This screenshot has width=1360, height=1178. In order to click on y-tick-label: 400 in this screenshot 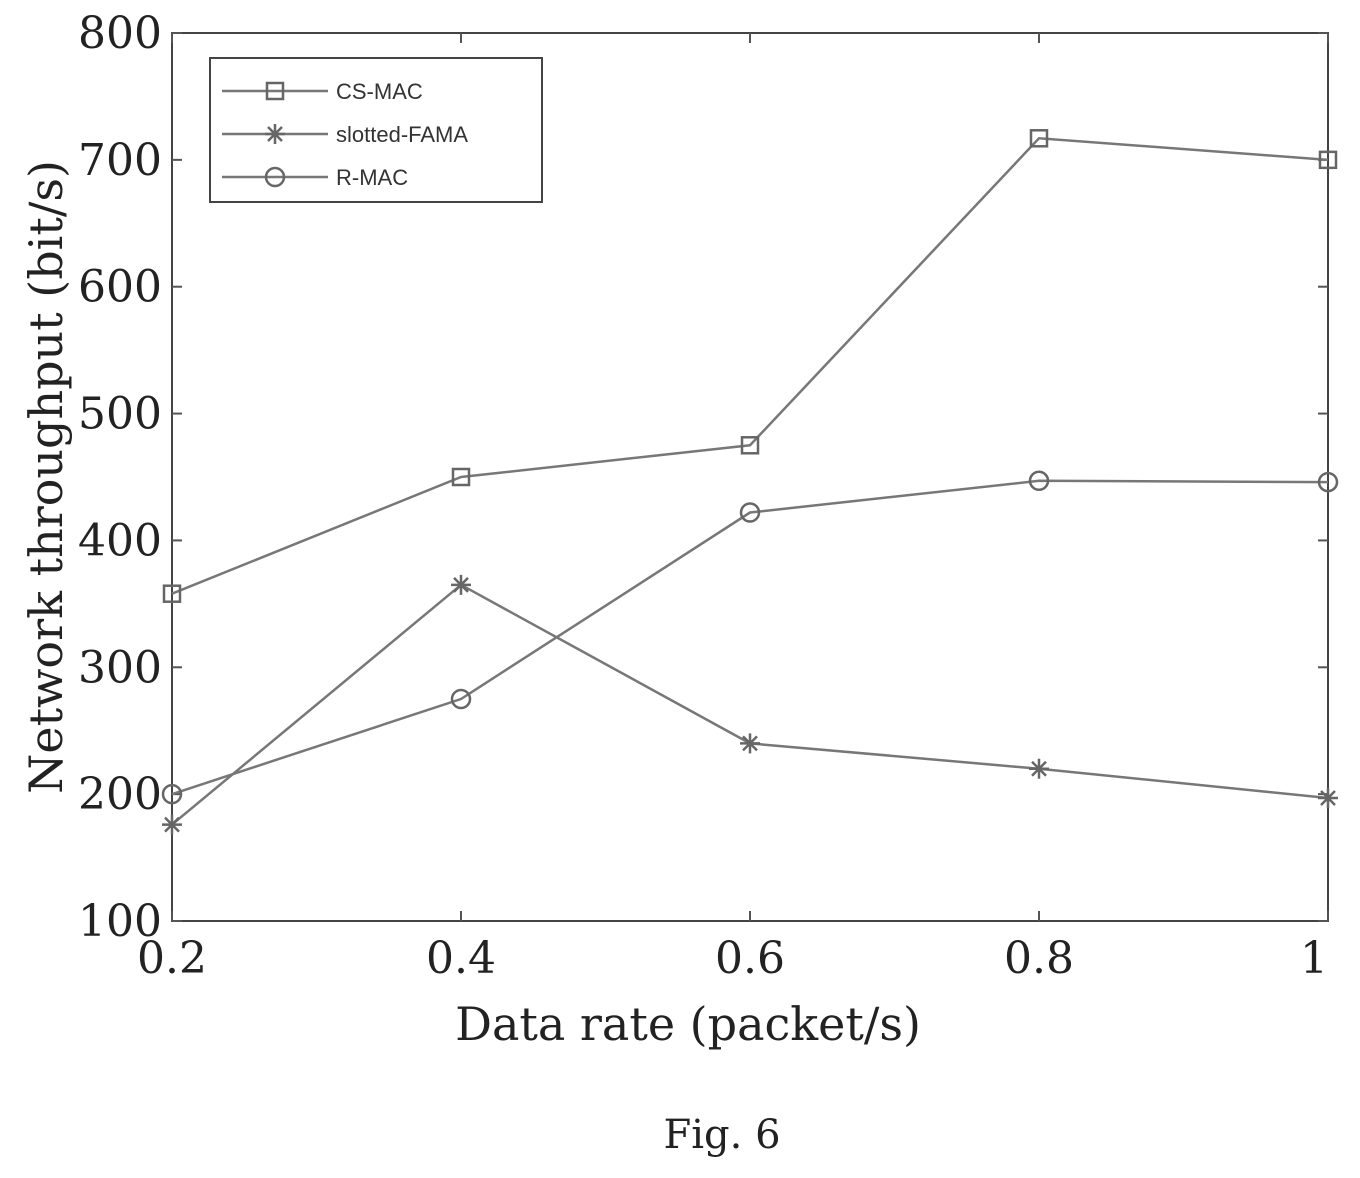, I will do `click(120, 540)`.